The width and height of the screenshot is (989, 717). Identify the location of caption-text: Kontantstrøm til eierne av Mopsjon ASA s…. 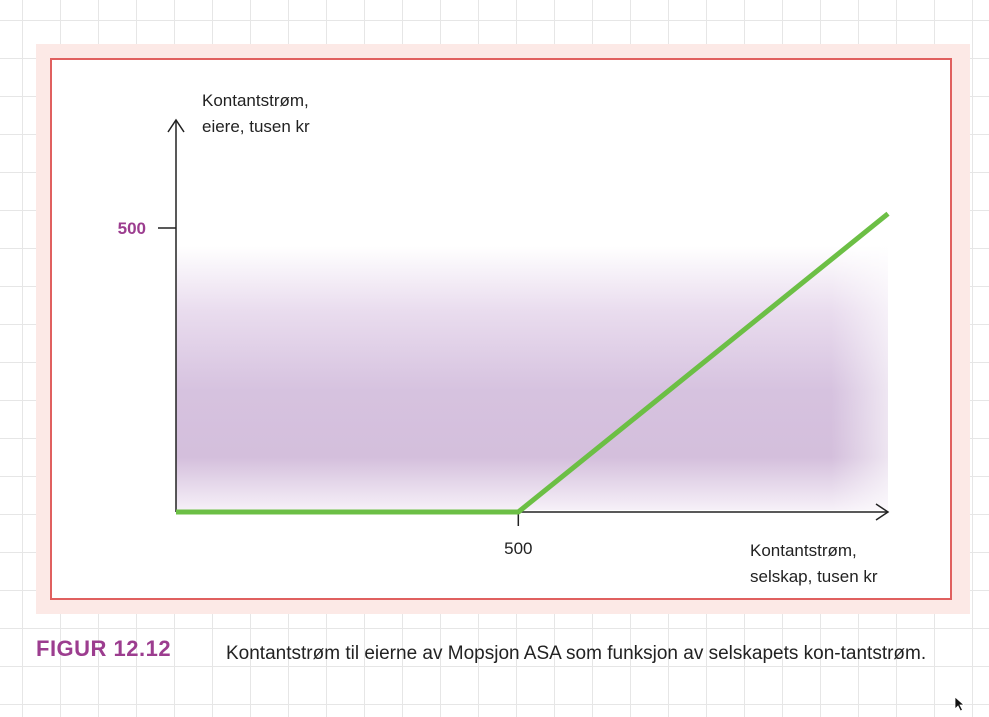
(576, 653).